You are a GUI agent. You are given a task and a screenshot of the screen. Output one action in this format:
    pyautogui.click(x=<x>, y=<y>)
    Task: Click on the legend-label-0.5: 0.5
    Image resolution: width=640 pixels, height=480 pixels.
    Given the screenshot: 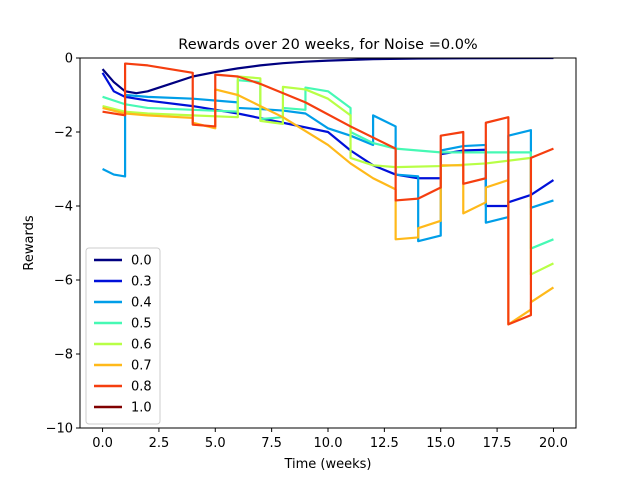 What is the action you would take?
    pyautogui.click(x=141, y=324)
    